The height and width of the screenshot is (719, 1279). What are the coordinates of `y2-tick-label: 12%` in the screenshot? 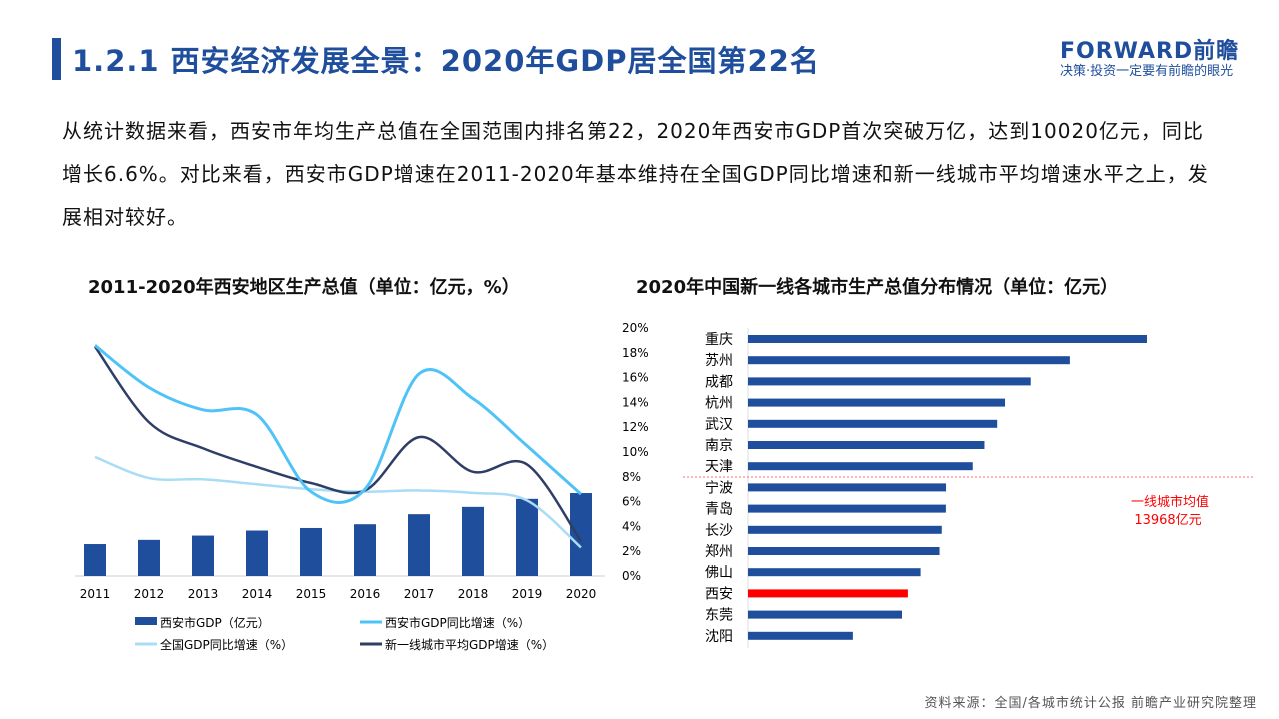 It's located at (635, 427).